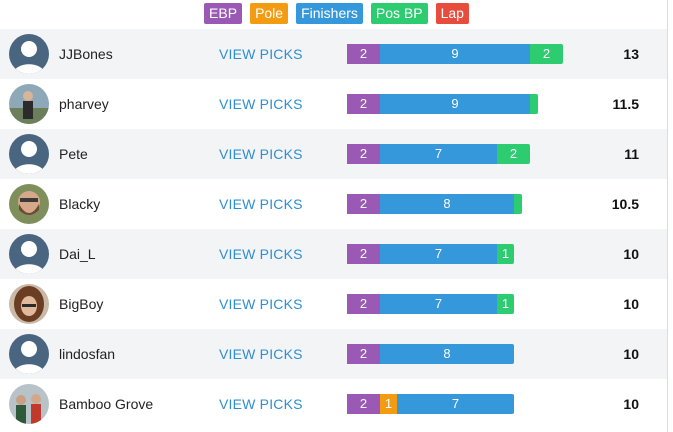  Describe the element at coordinates (333, 254) in the screenshot. I see `leaderboard-row: Dai_L VIEW PICKS 2 7 1 10` at that location.